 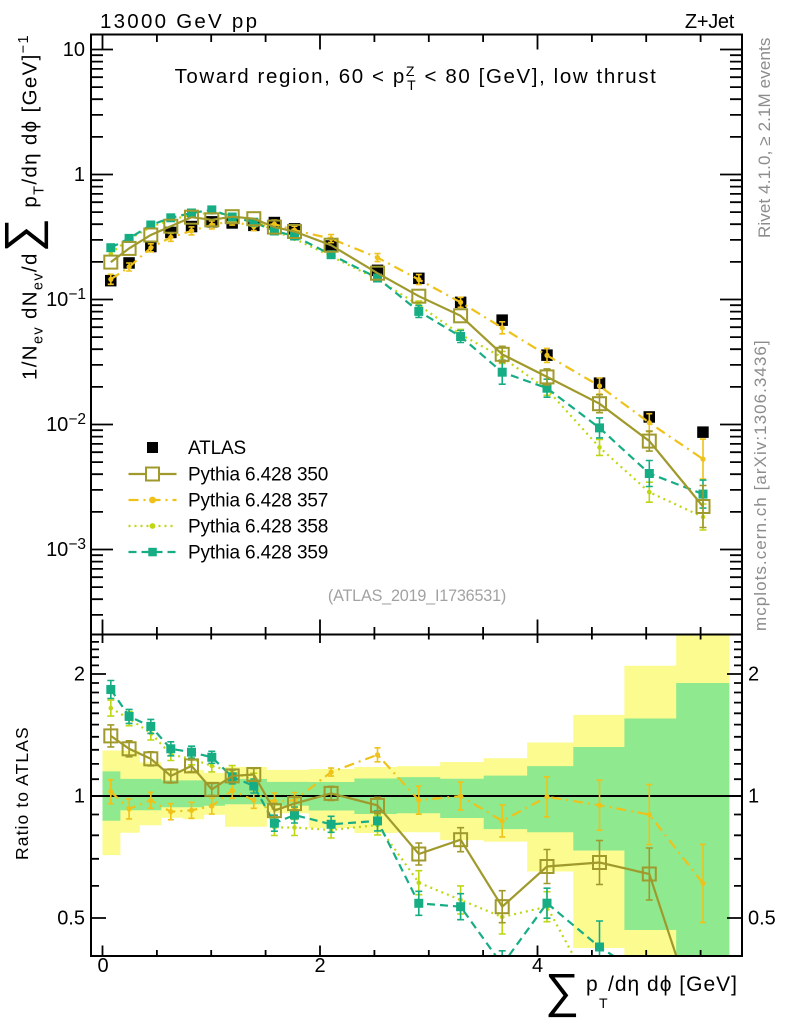 What do you see at coordinates (217, 448) in the screenshot?
I see `svg-text: ATLAS` at bounding box center [217, 448].